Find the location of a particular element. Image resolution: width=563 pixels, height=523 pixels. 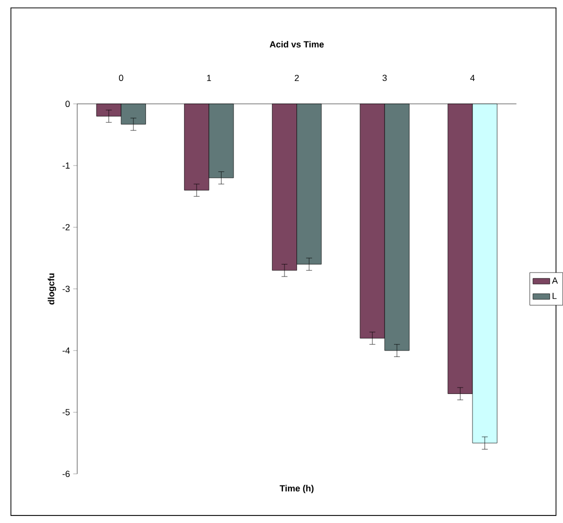

x-axis-title: Time (h) is located at coordinates (297, 489).